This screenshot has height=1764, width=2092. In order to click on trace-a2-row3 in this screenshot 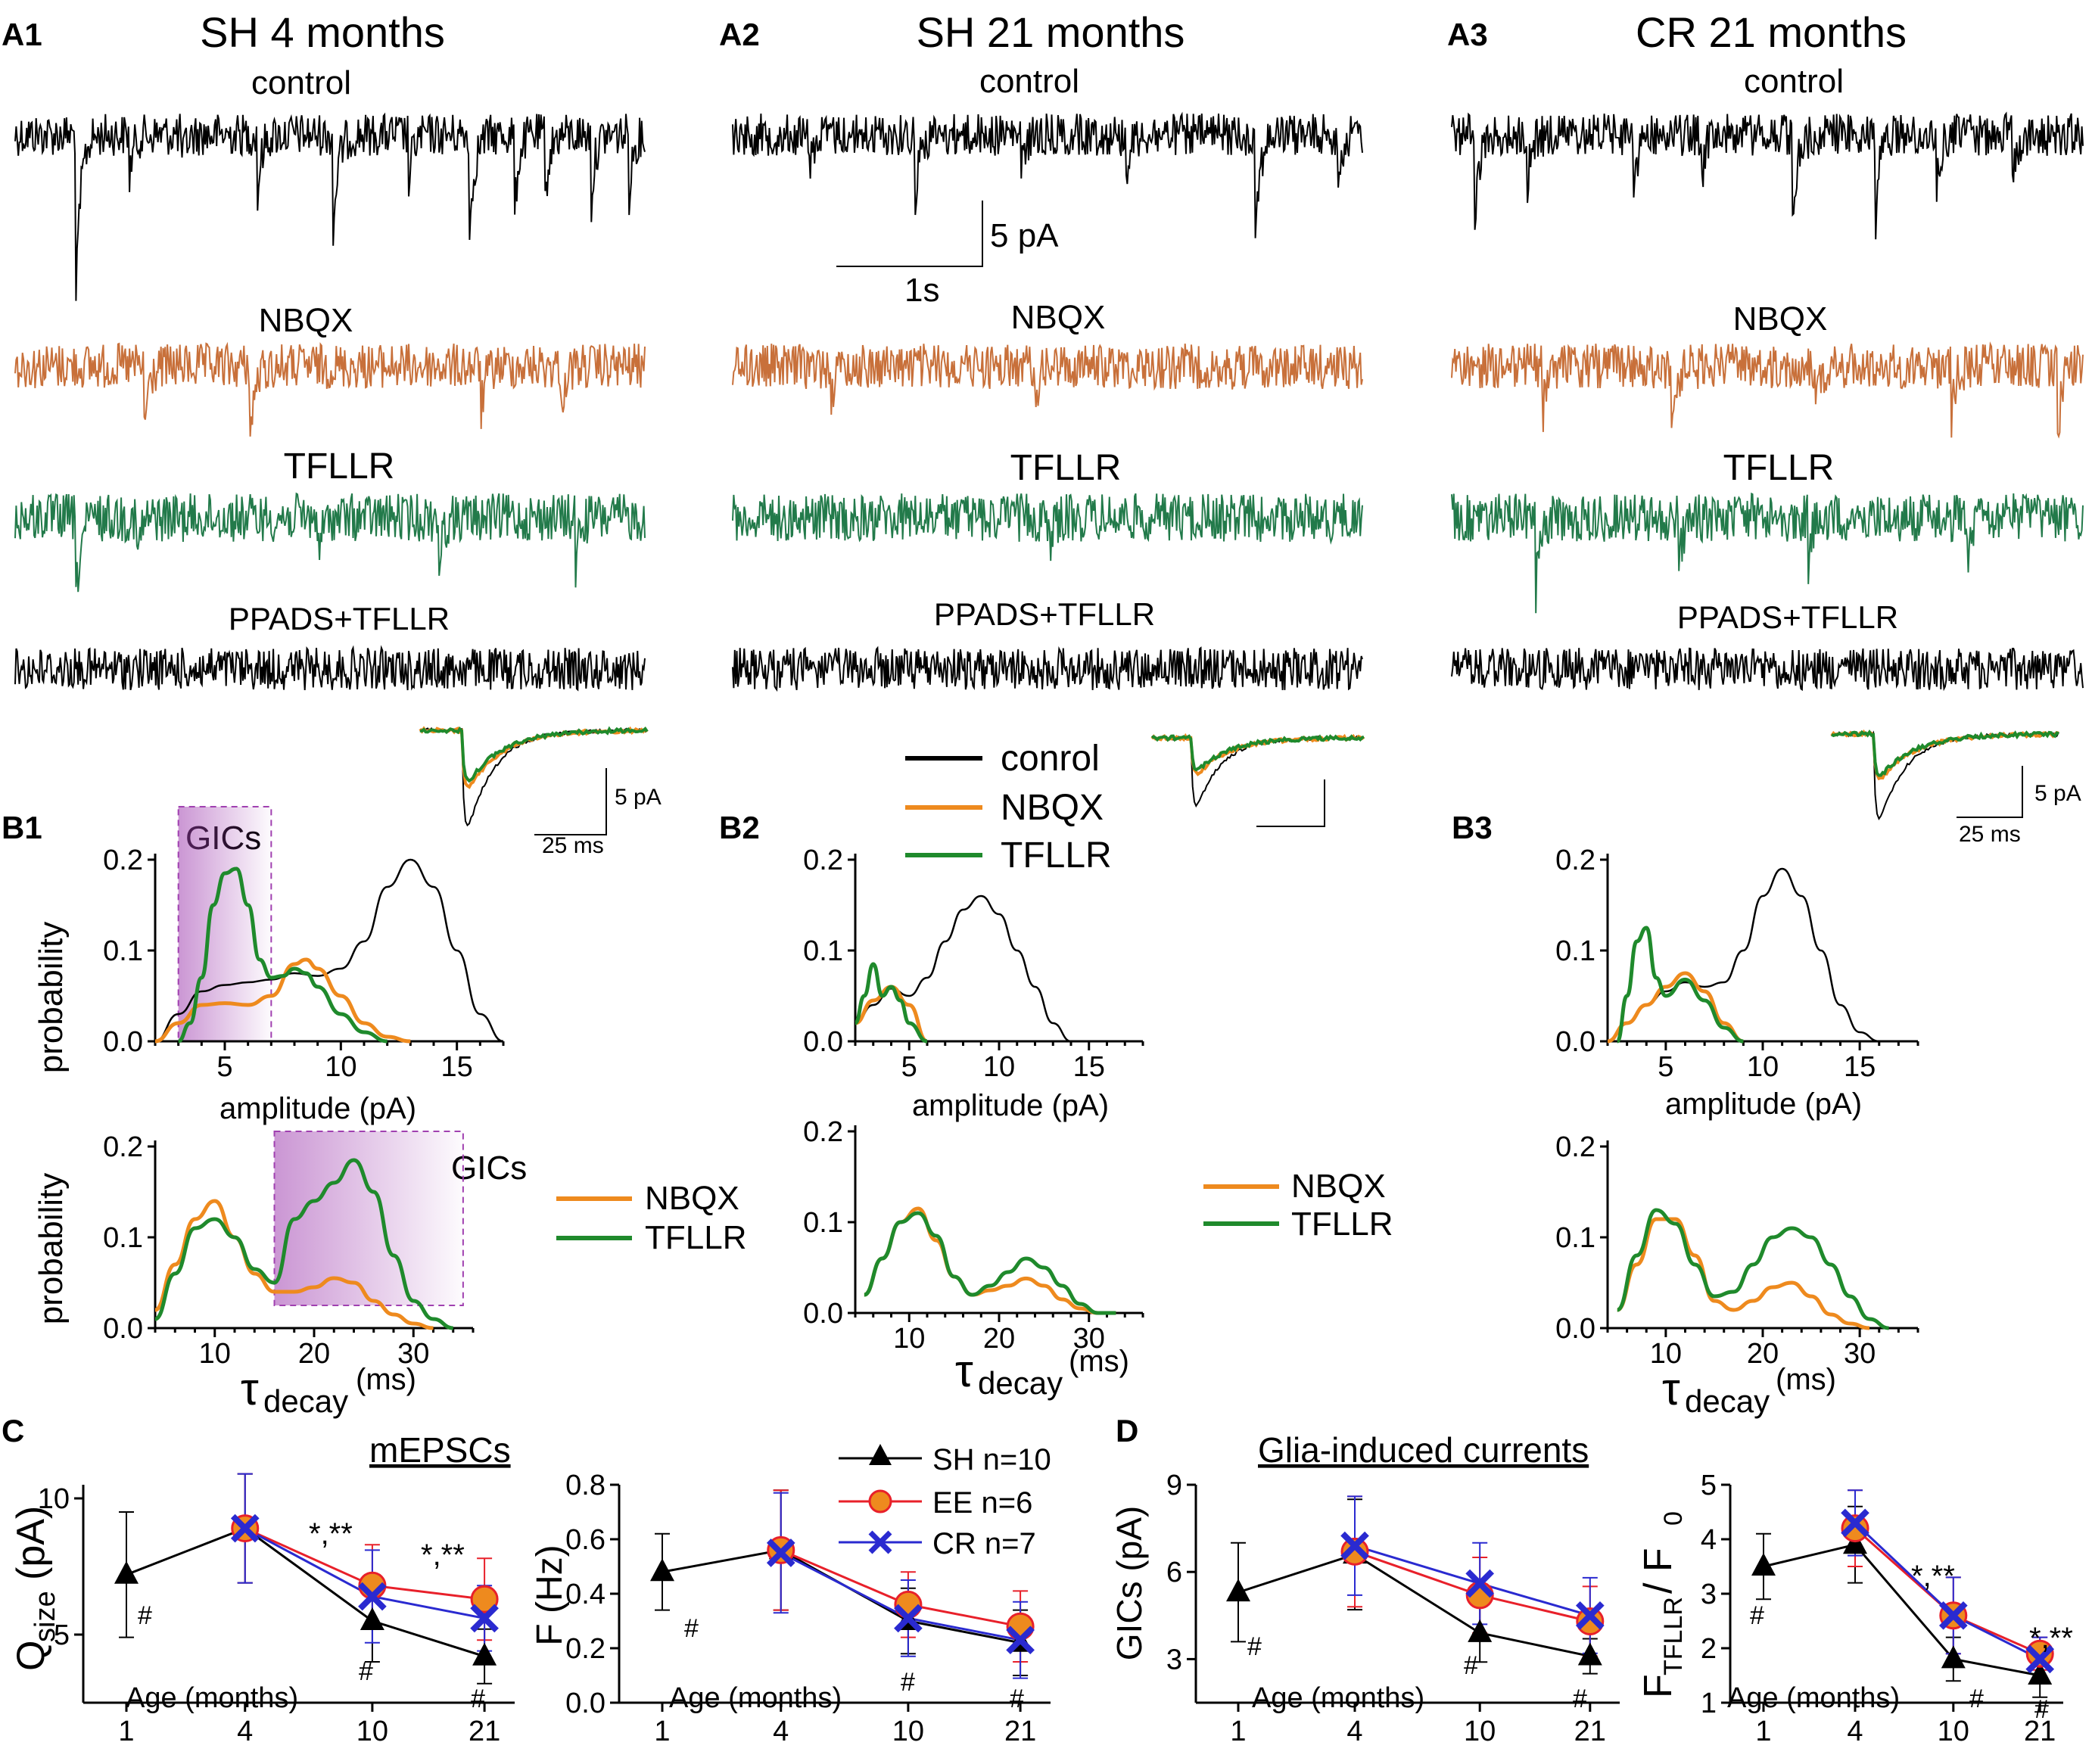, I will do `click(1047, 527)`.